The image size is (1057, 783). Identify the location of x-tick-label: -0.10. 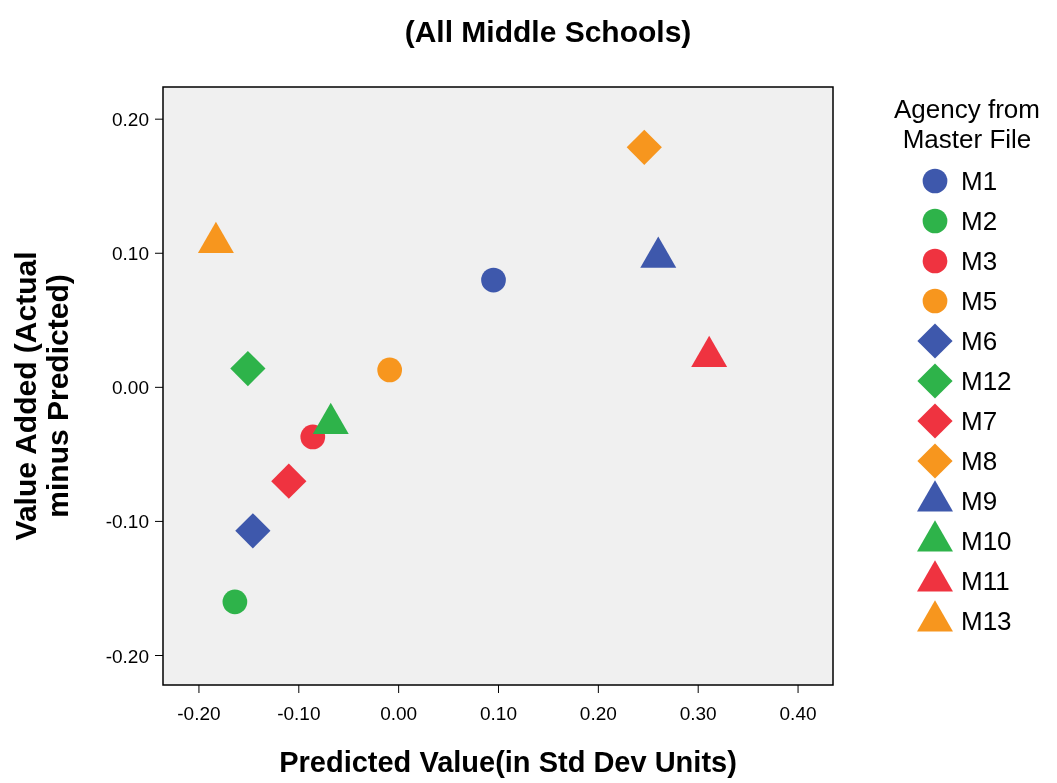
(299, 713).